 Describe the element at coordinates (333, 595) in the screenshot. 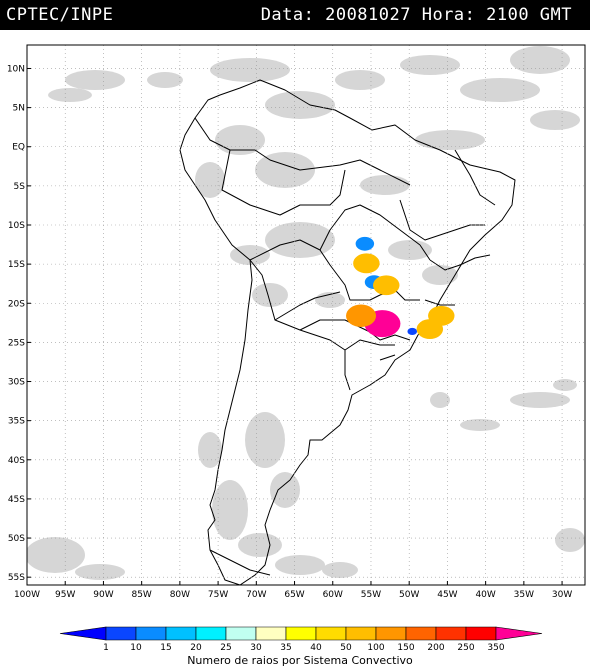

I see `lon-tick-label: 60W` at that location.